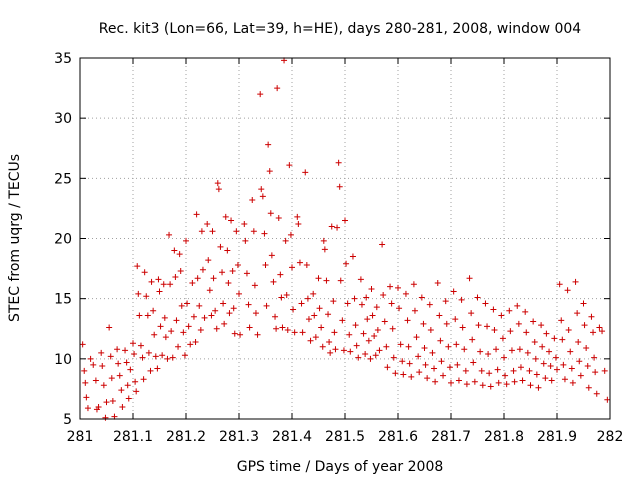  I want to click on x-tick-label: 281.7, so click(451, 437).